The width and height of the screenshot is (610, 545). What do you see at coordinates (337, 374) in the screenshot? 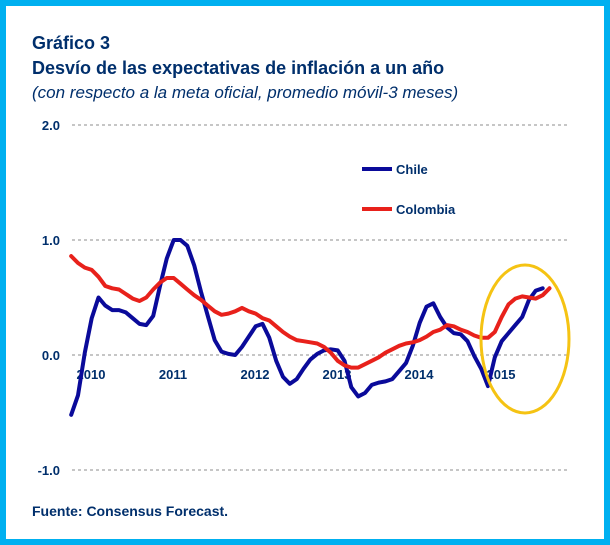
I see `x-tick-label: 2013` at bounding box center [337, 374].